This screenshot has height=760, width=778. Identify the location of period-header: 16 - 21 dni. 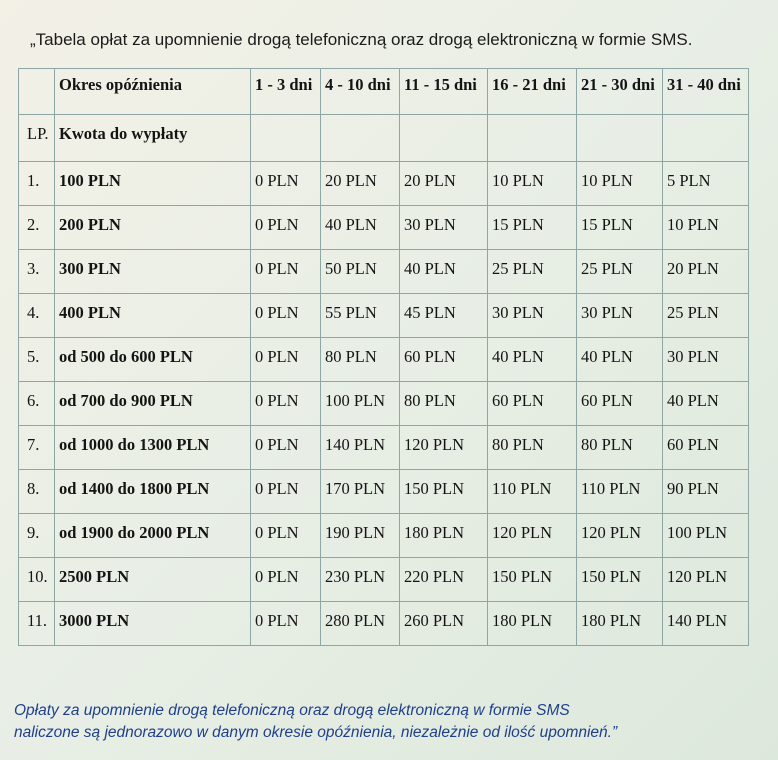
(532, 91).